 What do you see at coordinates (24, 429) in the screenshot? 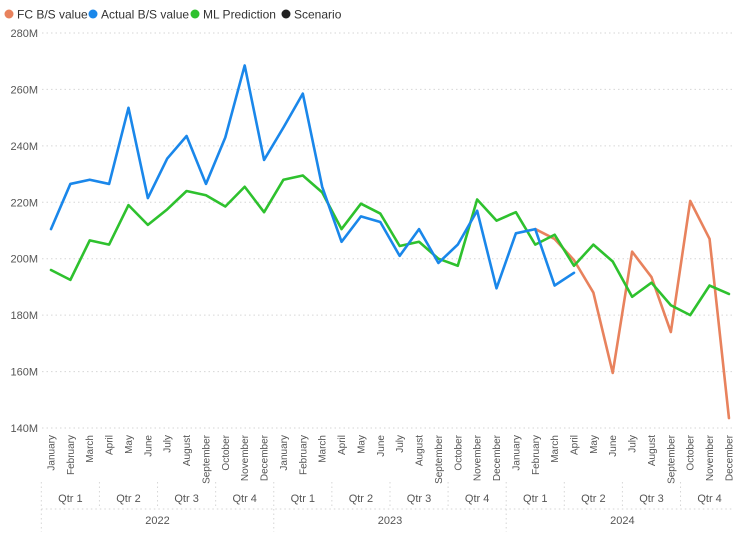
I see `y-tick-label: 140M` at bounding box center [24, 429].